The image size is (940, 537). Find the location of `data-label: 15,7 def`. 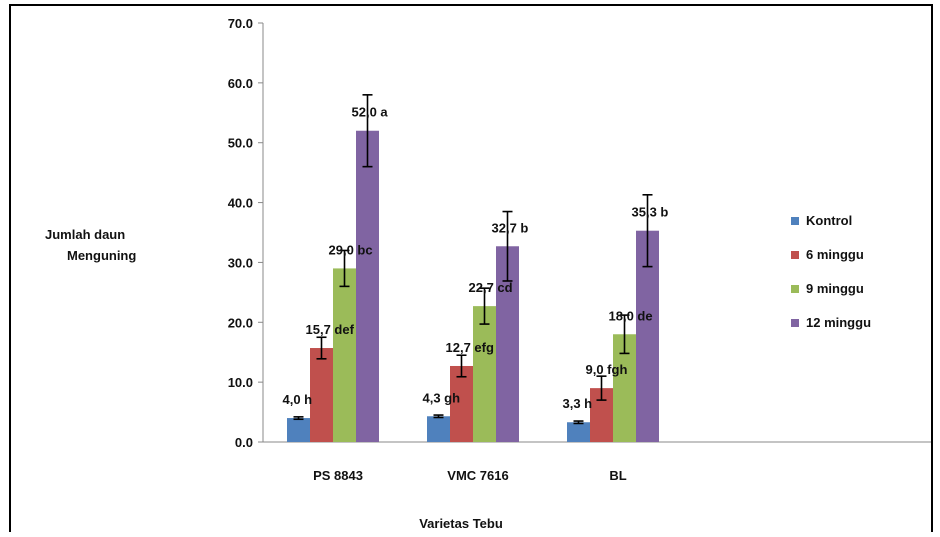

data-label: 15,7 def is located at coordinates (330, 329).